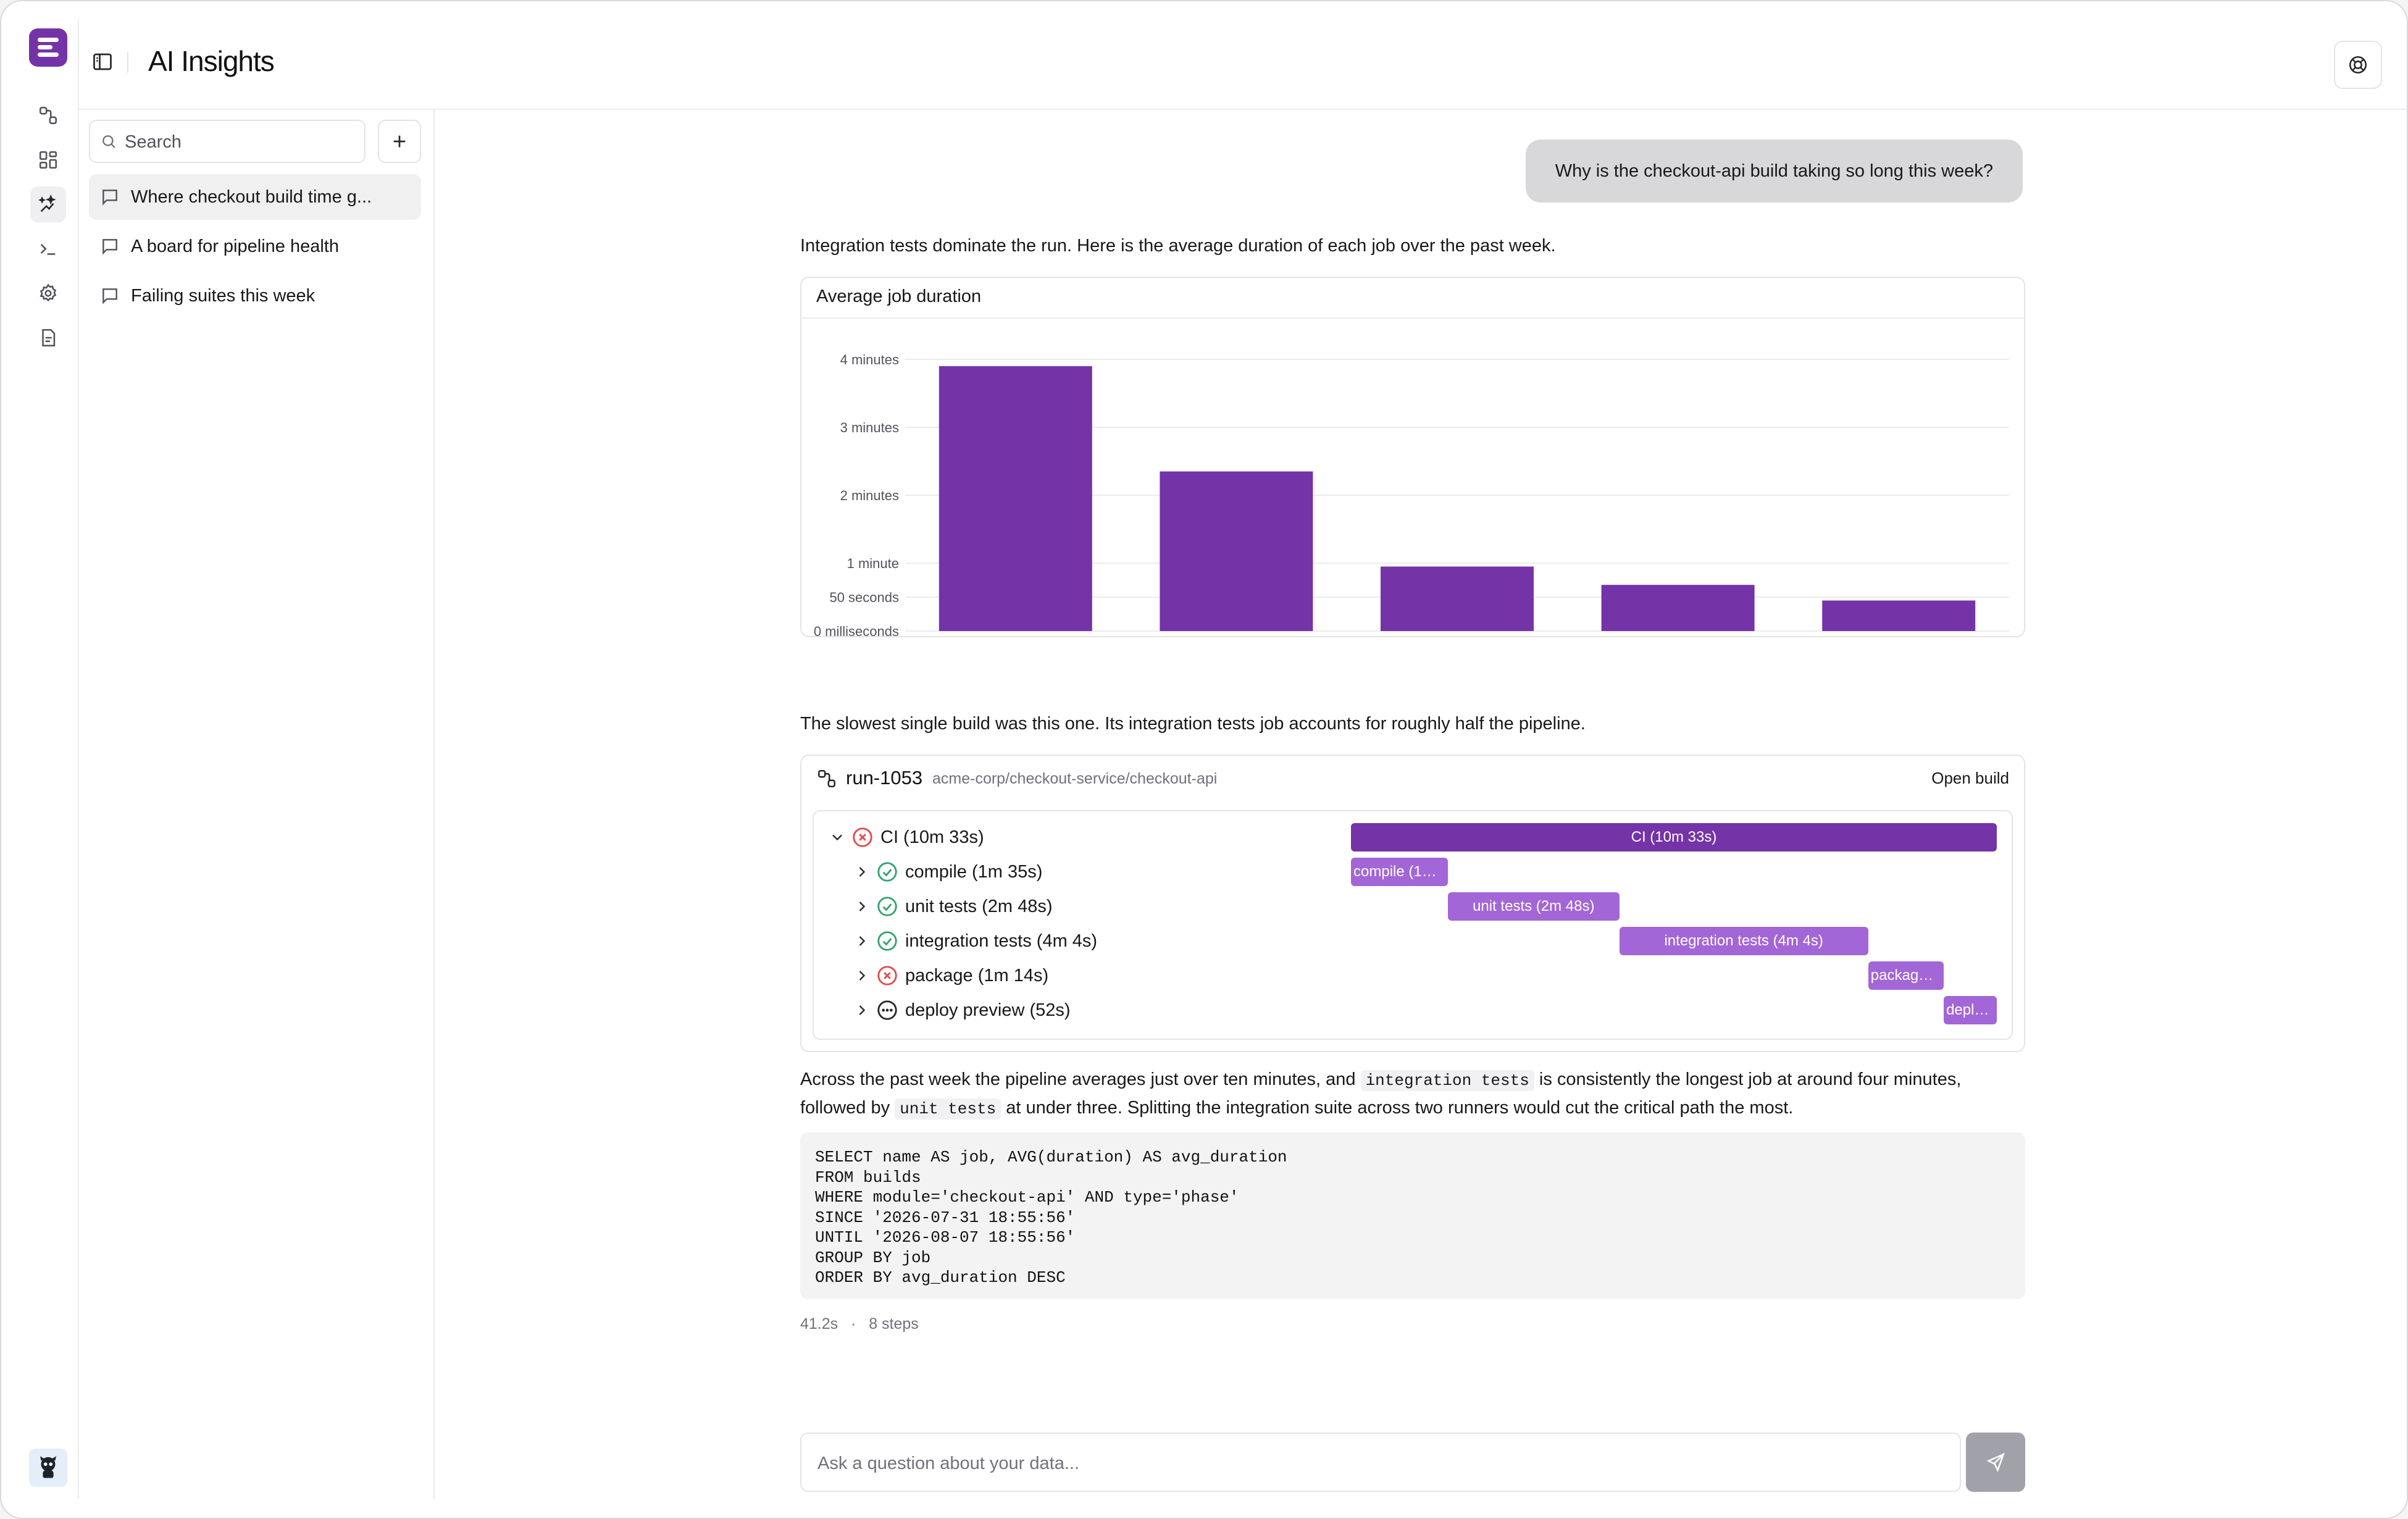 The height and width of the screenshot is (1519, 2408). I want to click on timeline-bar: compile (1m 35s), so click(1399, 872).